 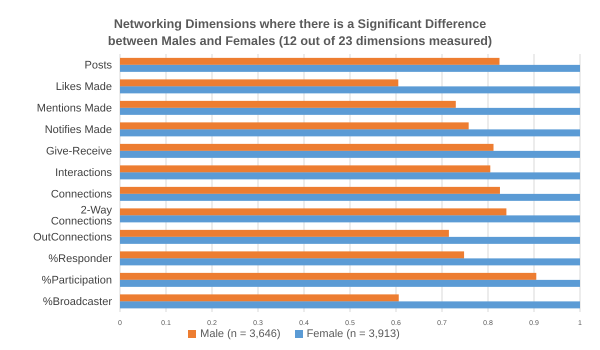 I want to click on y-tick-label: Likes Made, so click(x=84, y=87).